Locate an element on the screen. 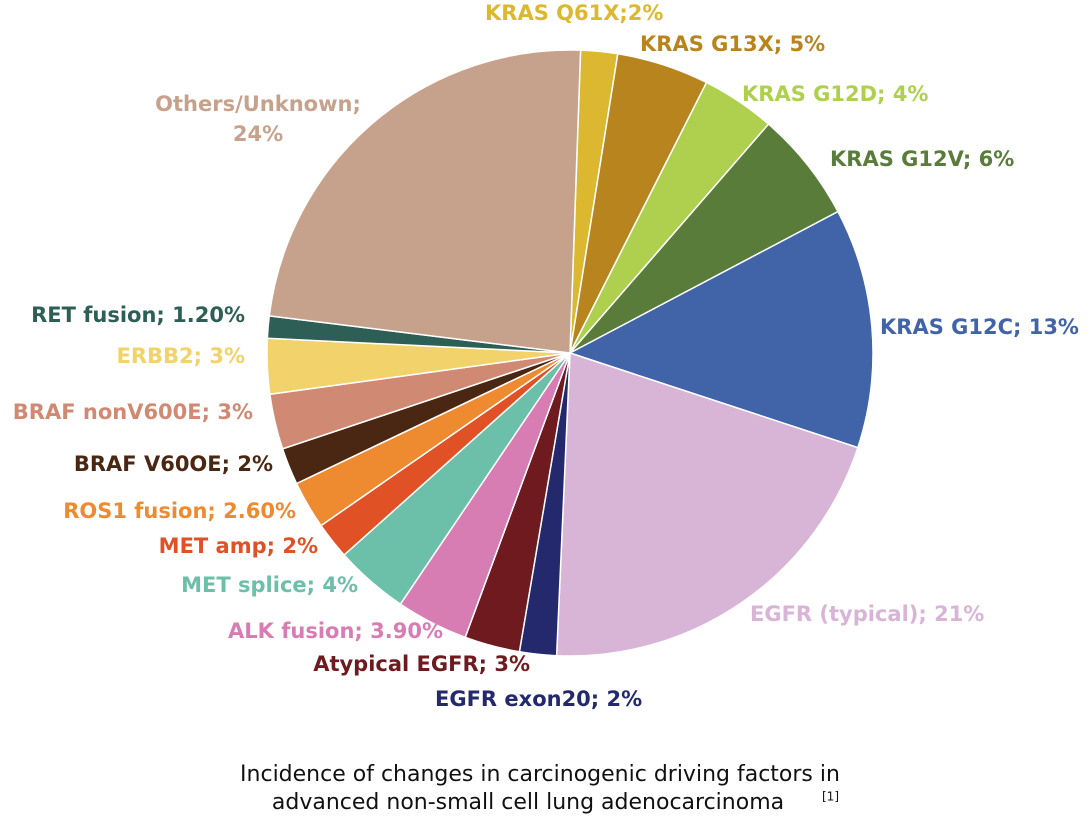 The image size is (1091, 821). slice-label: KRAS G12C; 13% is located at coordinates (979, 327).